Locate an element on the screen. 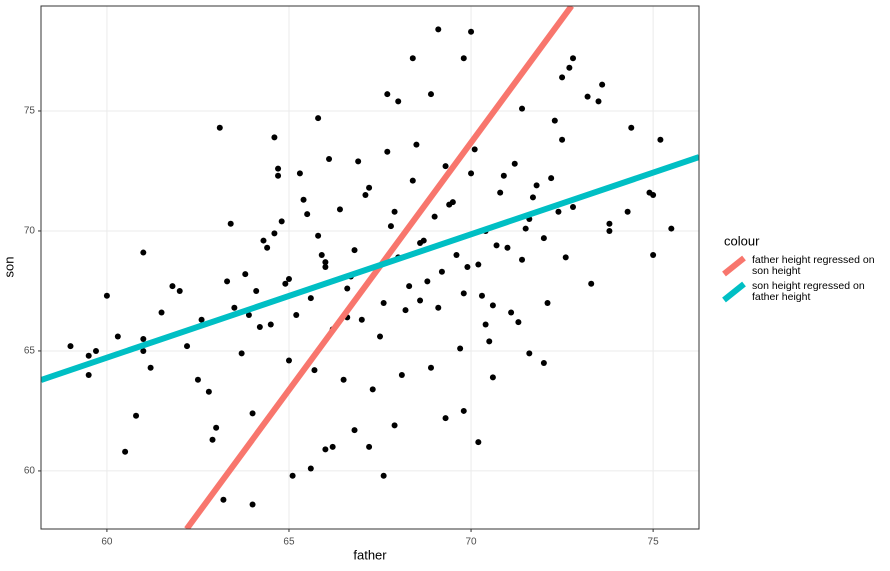 The height and width of the screenshot is (571, 890). y-tick-label: 60 is located at coordinates (30, 471).